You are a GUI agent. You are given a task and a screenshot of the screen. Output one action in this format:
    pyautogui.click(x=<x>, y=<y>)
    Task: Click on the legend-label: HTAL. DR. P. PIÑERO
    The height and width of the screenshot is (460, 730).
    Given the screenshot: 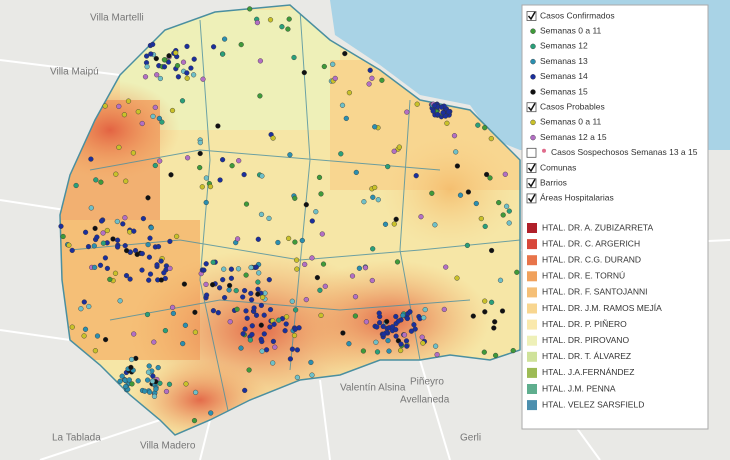 What is the action you would take?
    pyautogui.click(x=584, y=324)
    